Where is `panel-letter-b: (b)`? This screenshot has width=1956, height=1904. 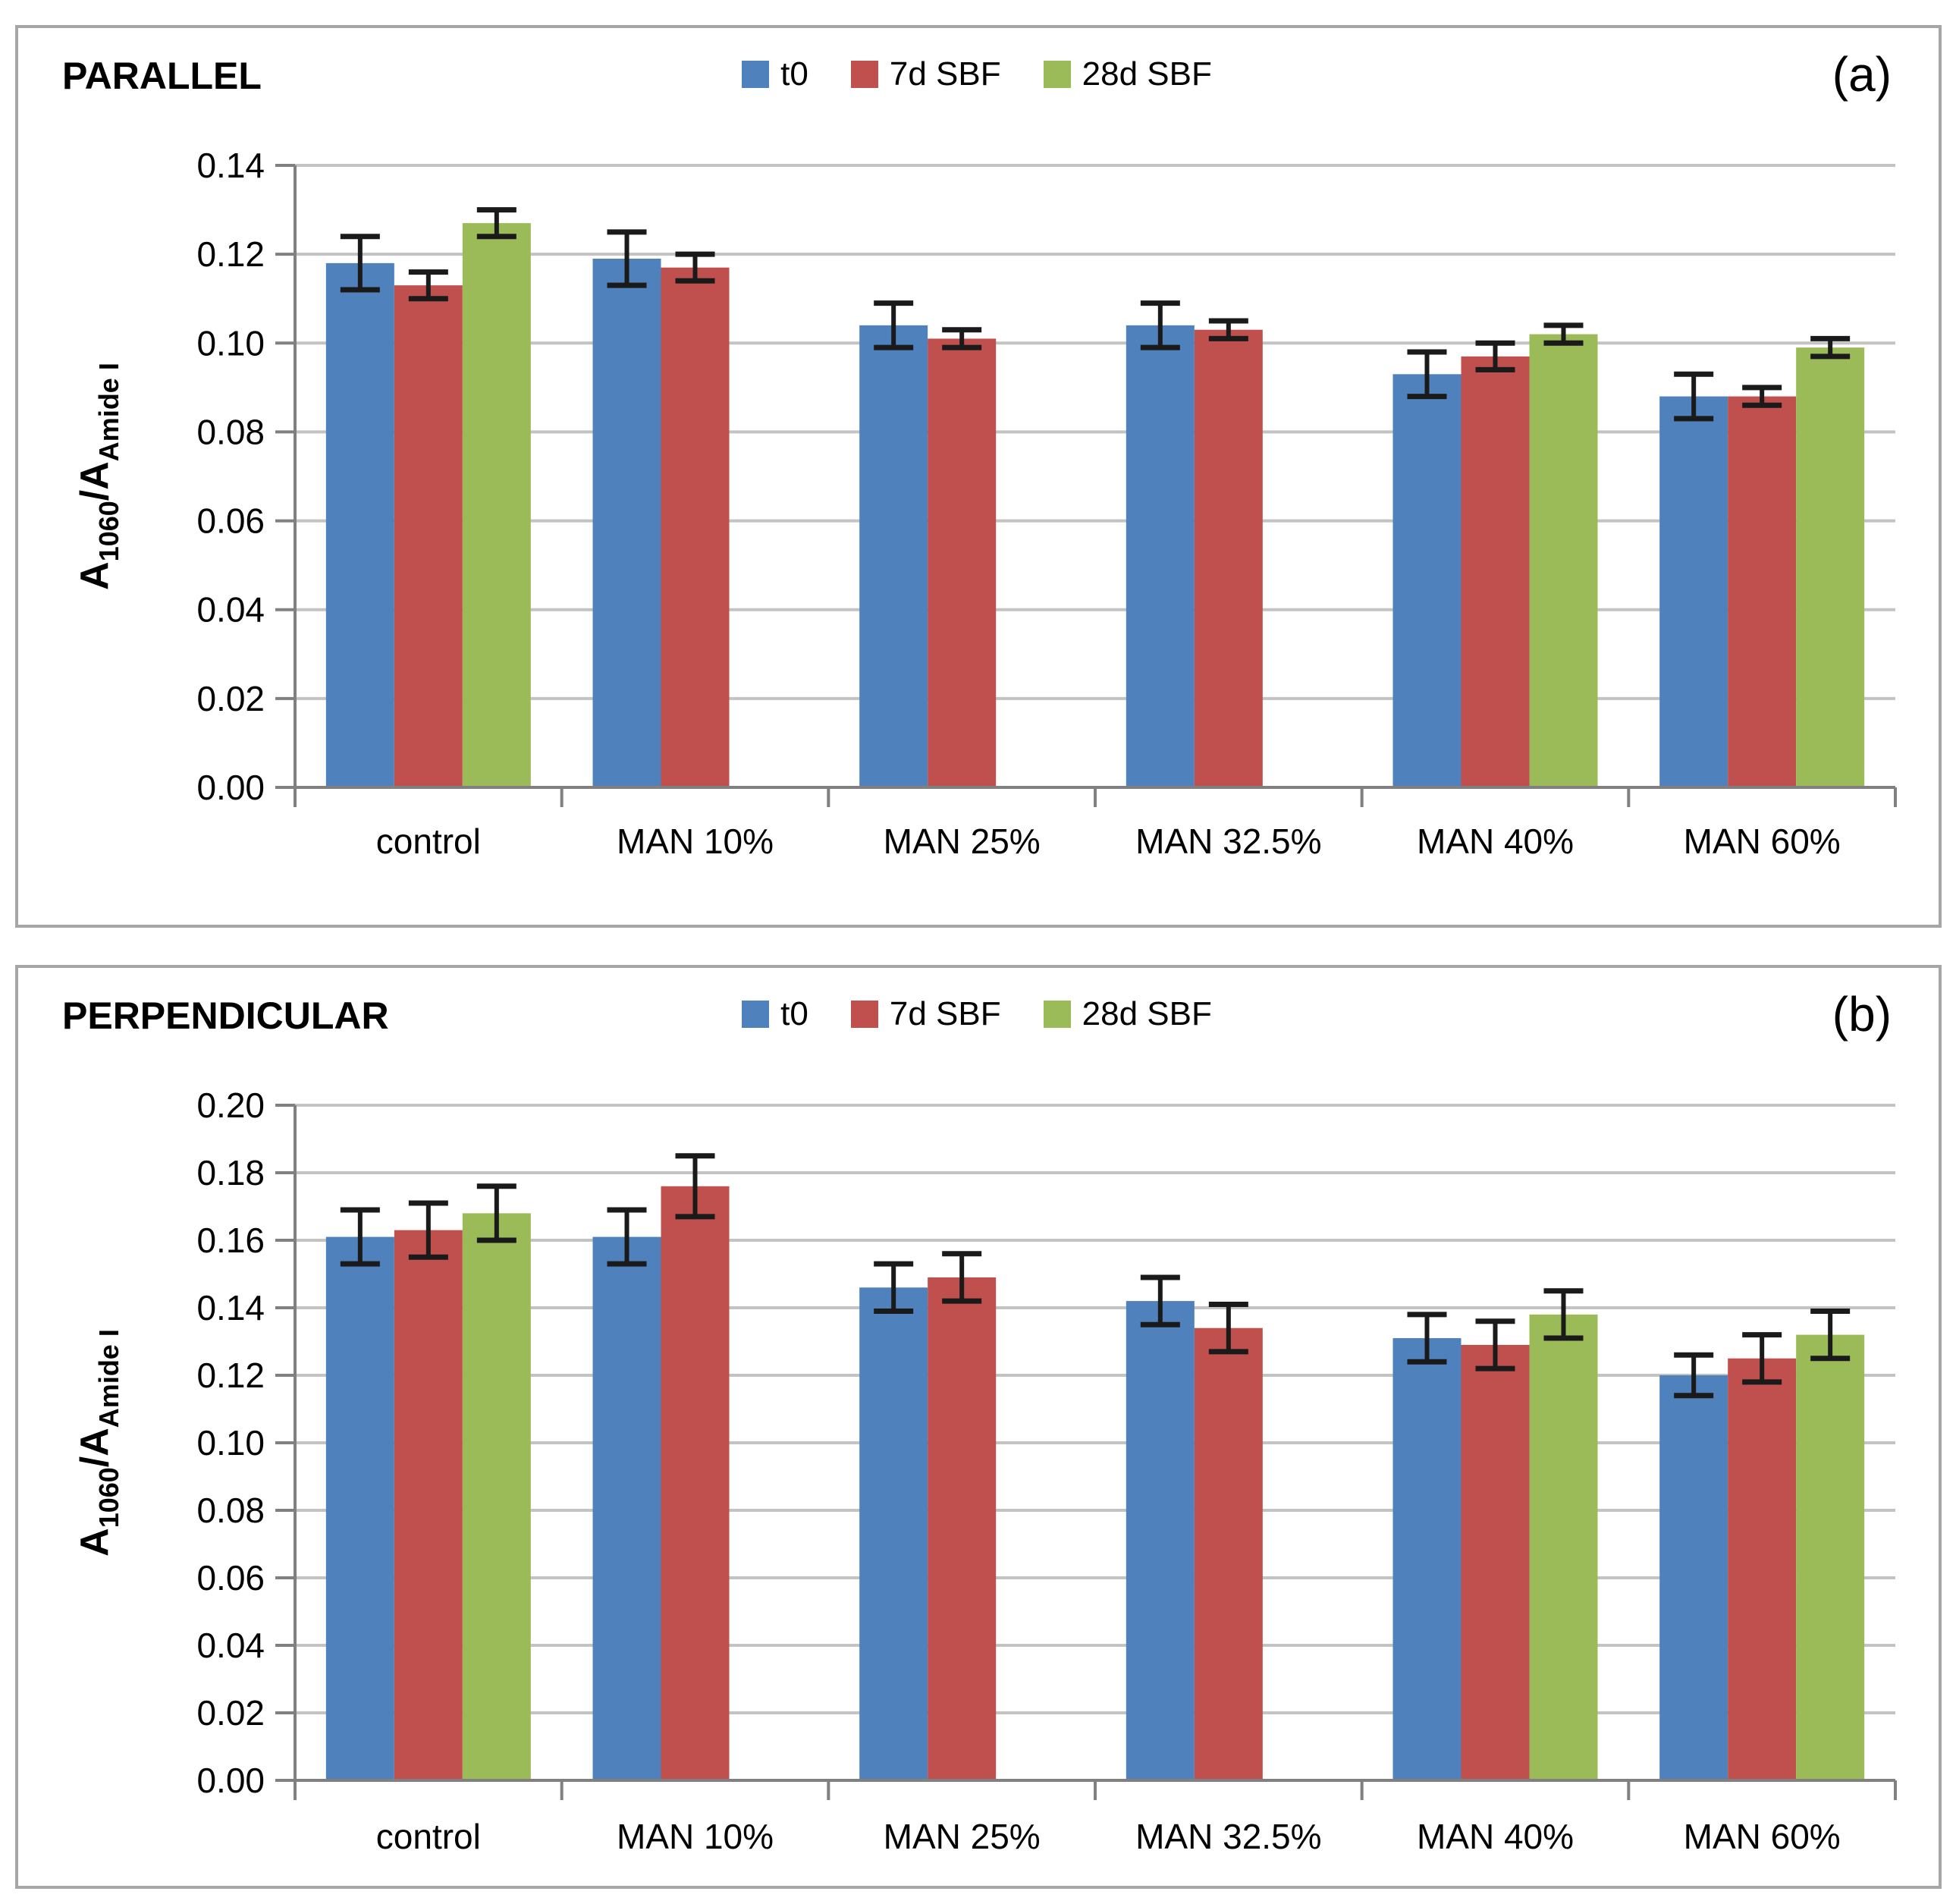 panel-letter-b: (b) is located at coordinates (1862, 1014).